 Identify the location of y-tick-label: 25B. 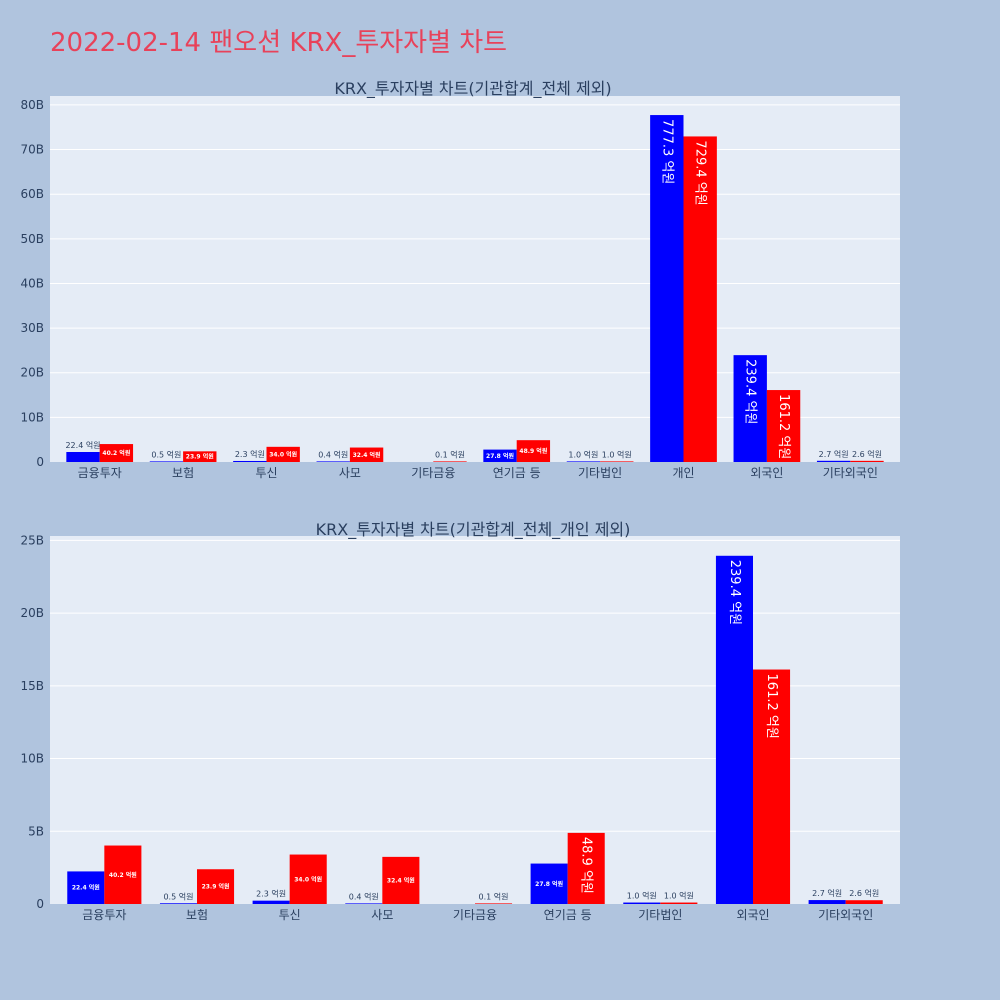
(32, 540).